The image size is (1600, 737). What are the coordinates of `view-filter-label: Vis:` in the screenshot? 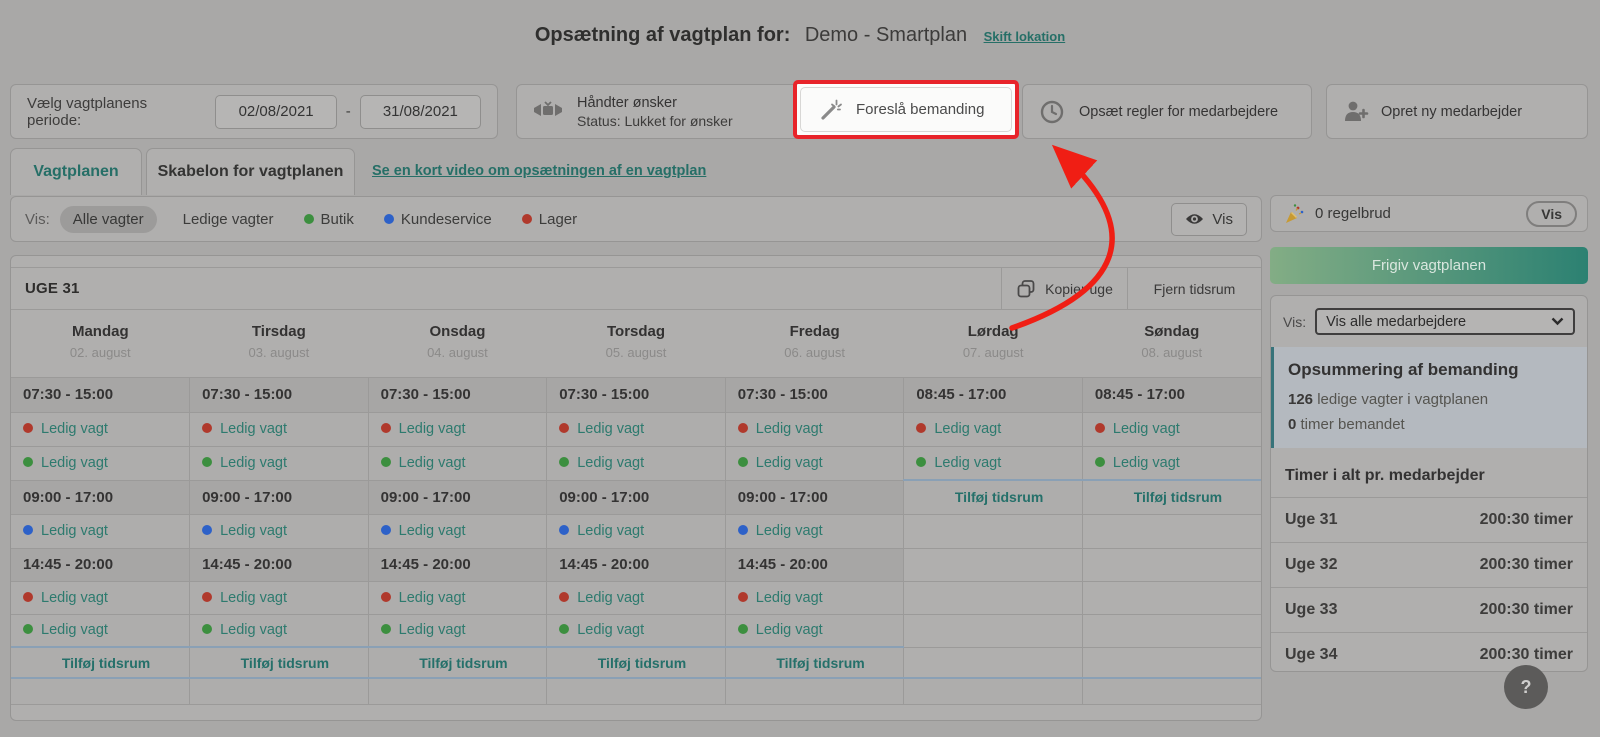 It's located at (1295, 321).